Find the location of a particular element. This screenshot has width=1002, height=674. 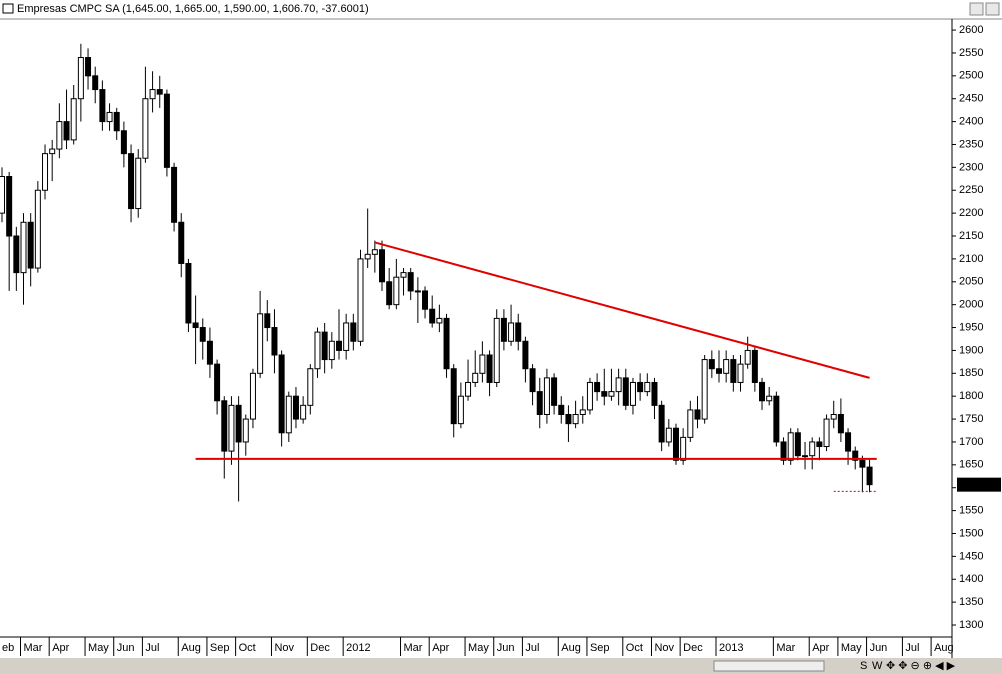

y-tick-label: 1950 is located at coordinates (971, 327).